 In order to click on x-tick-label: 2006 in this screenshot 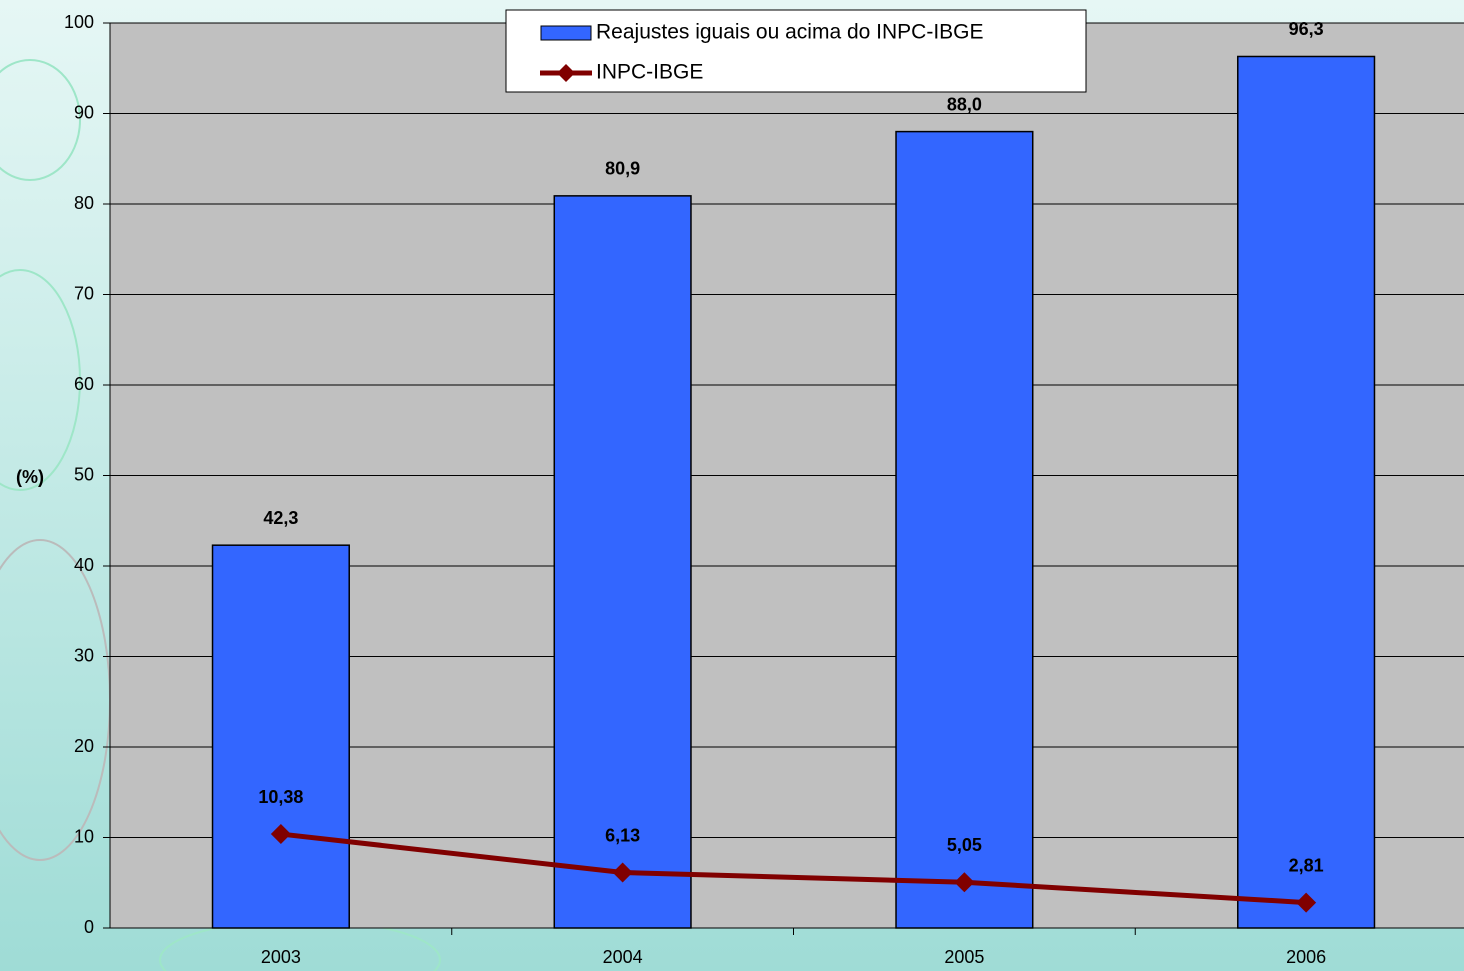, I will do `click(1306, 957)`.